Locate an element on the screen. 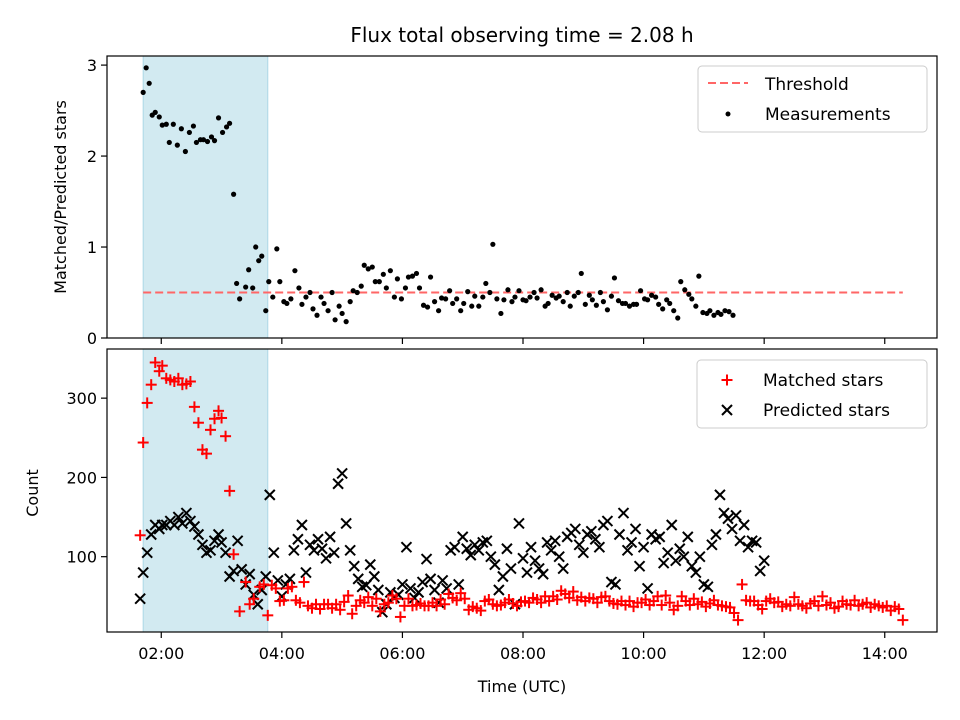 The height and width of the screenshot is (720, 960). measurements-legend-label: Measurements is located at coordinates (828, 115).